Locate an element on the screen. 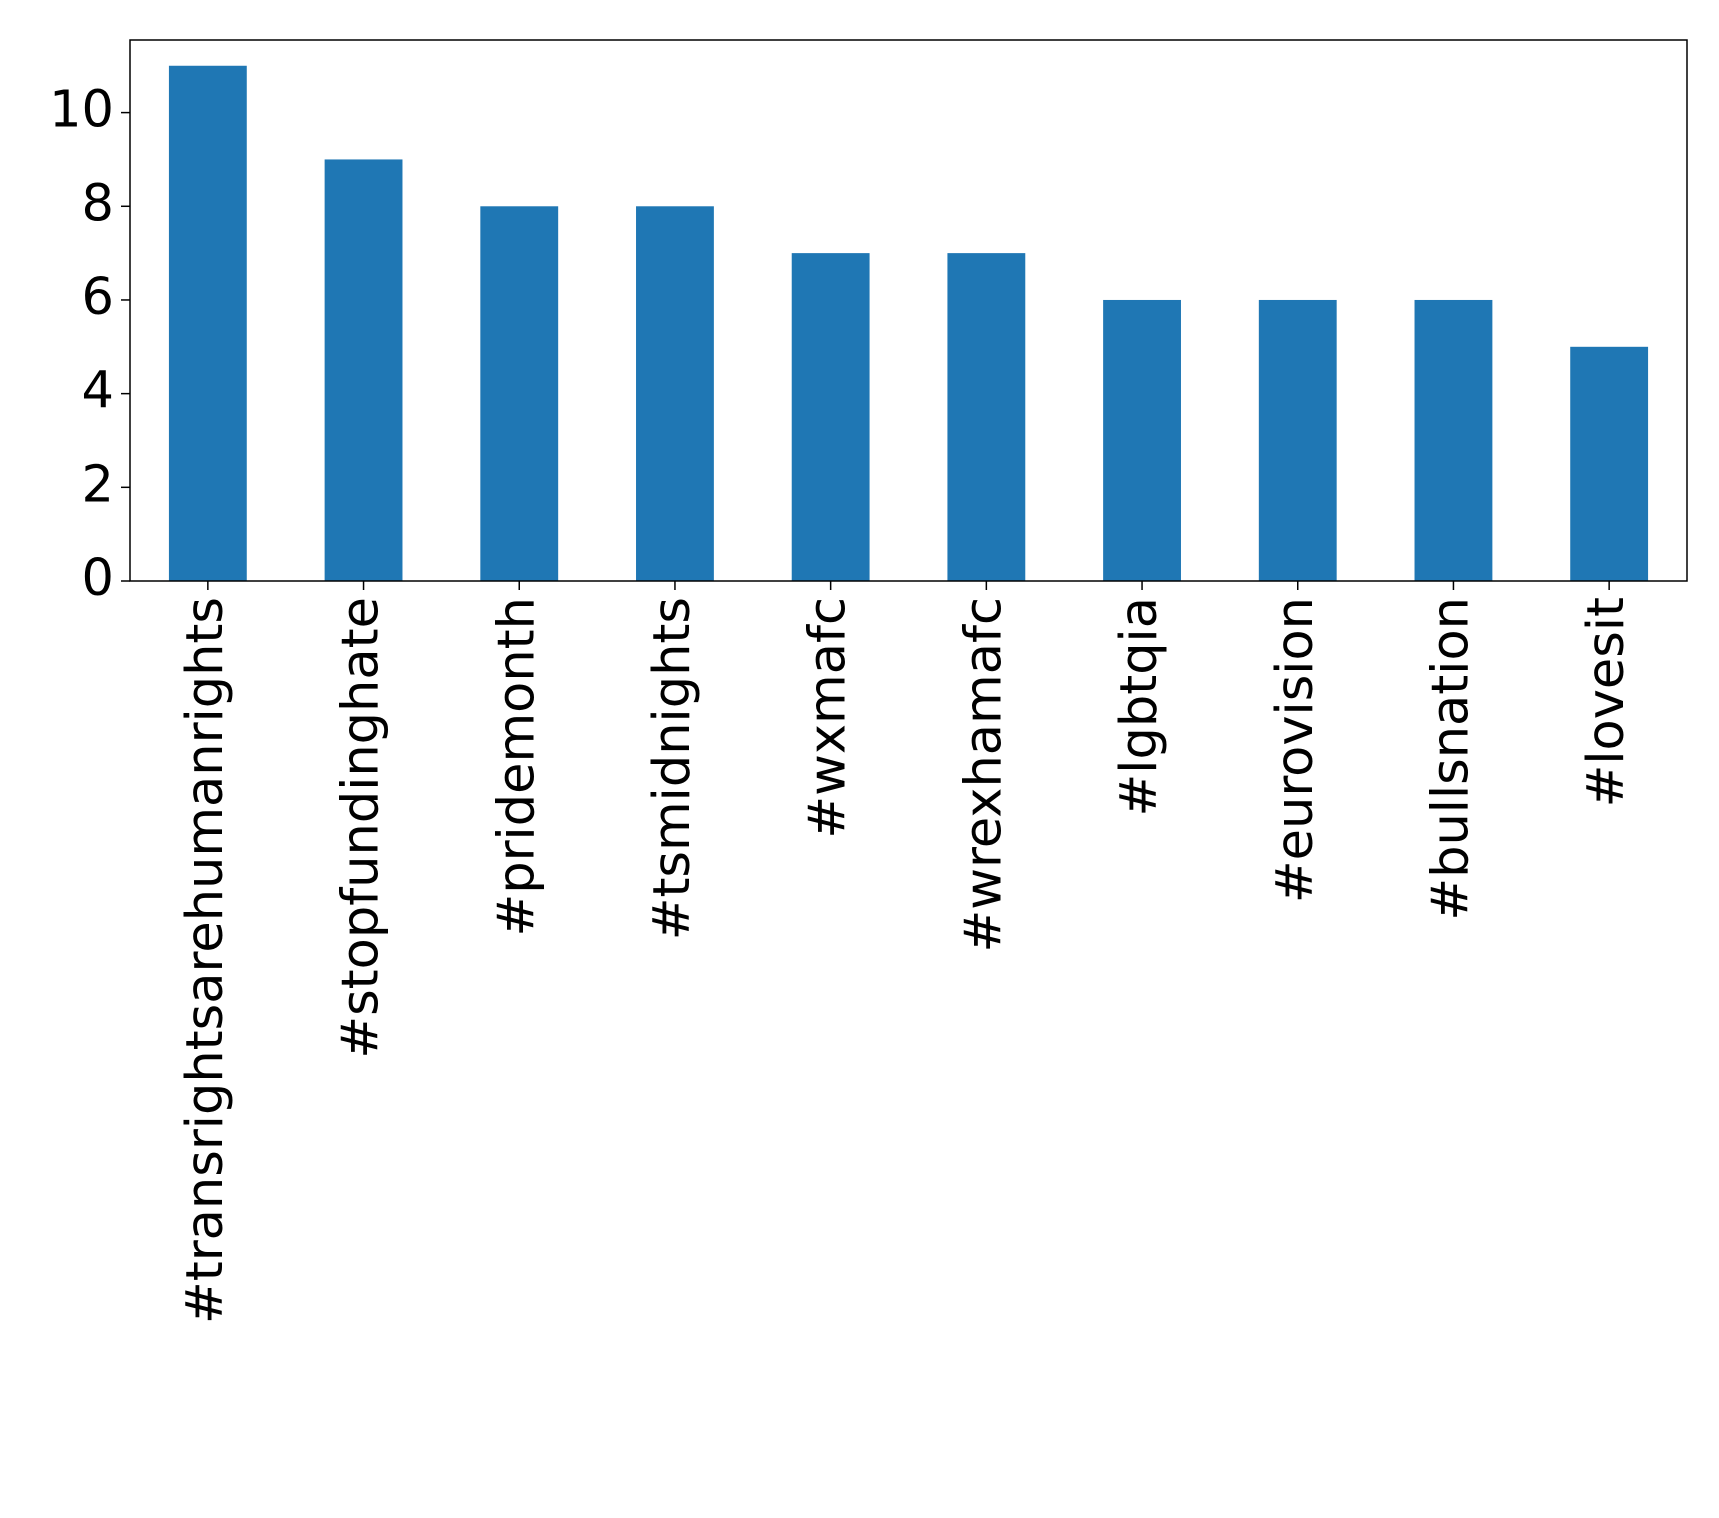  y-tick-label: 4 is located at coordinates (98, 391).